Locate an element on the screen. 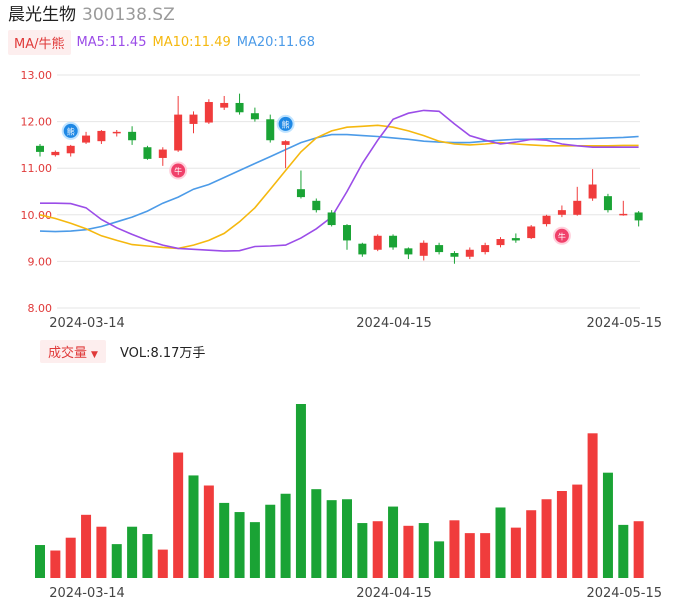  ma20-legend: MA20:11.68 is located at coordinates (275, 42).